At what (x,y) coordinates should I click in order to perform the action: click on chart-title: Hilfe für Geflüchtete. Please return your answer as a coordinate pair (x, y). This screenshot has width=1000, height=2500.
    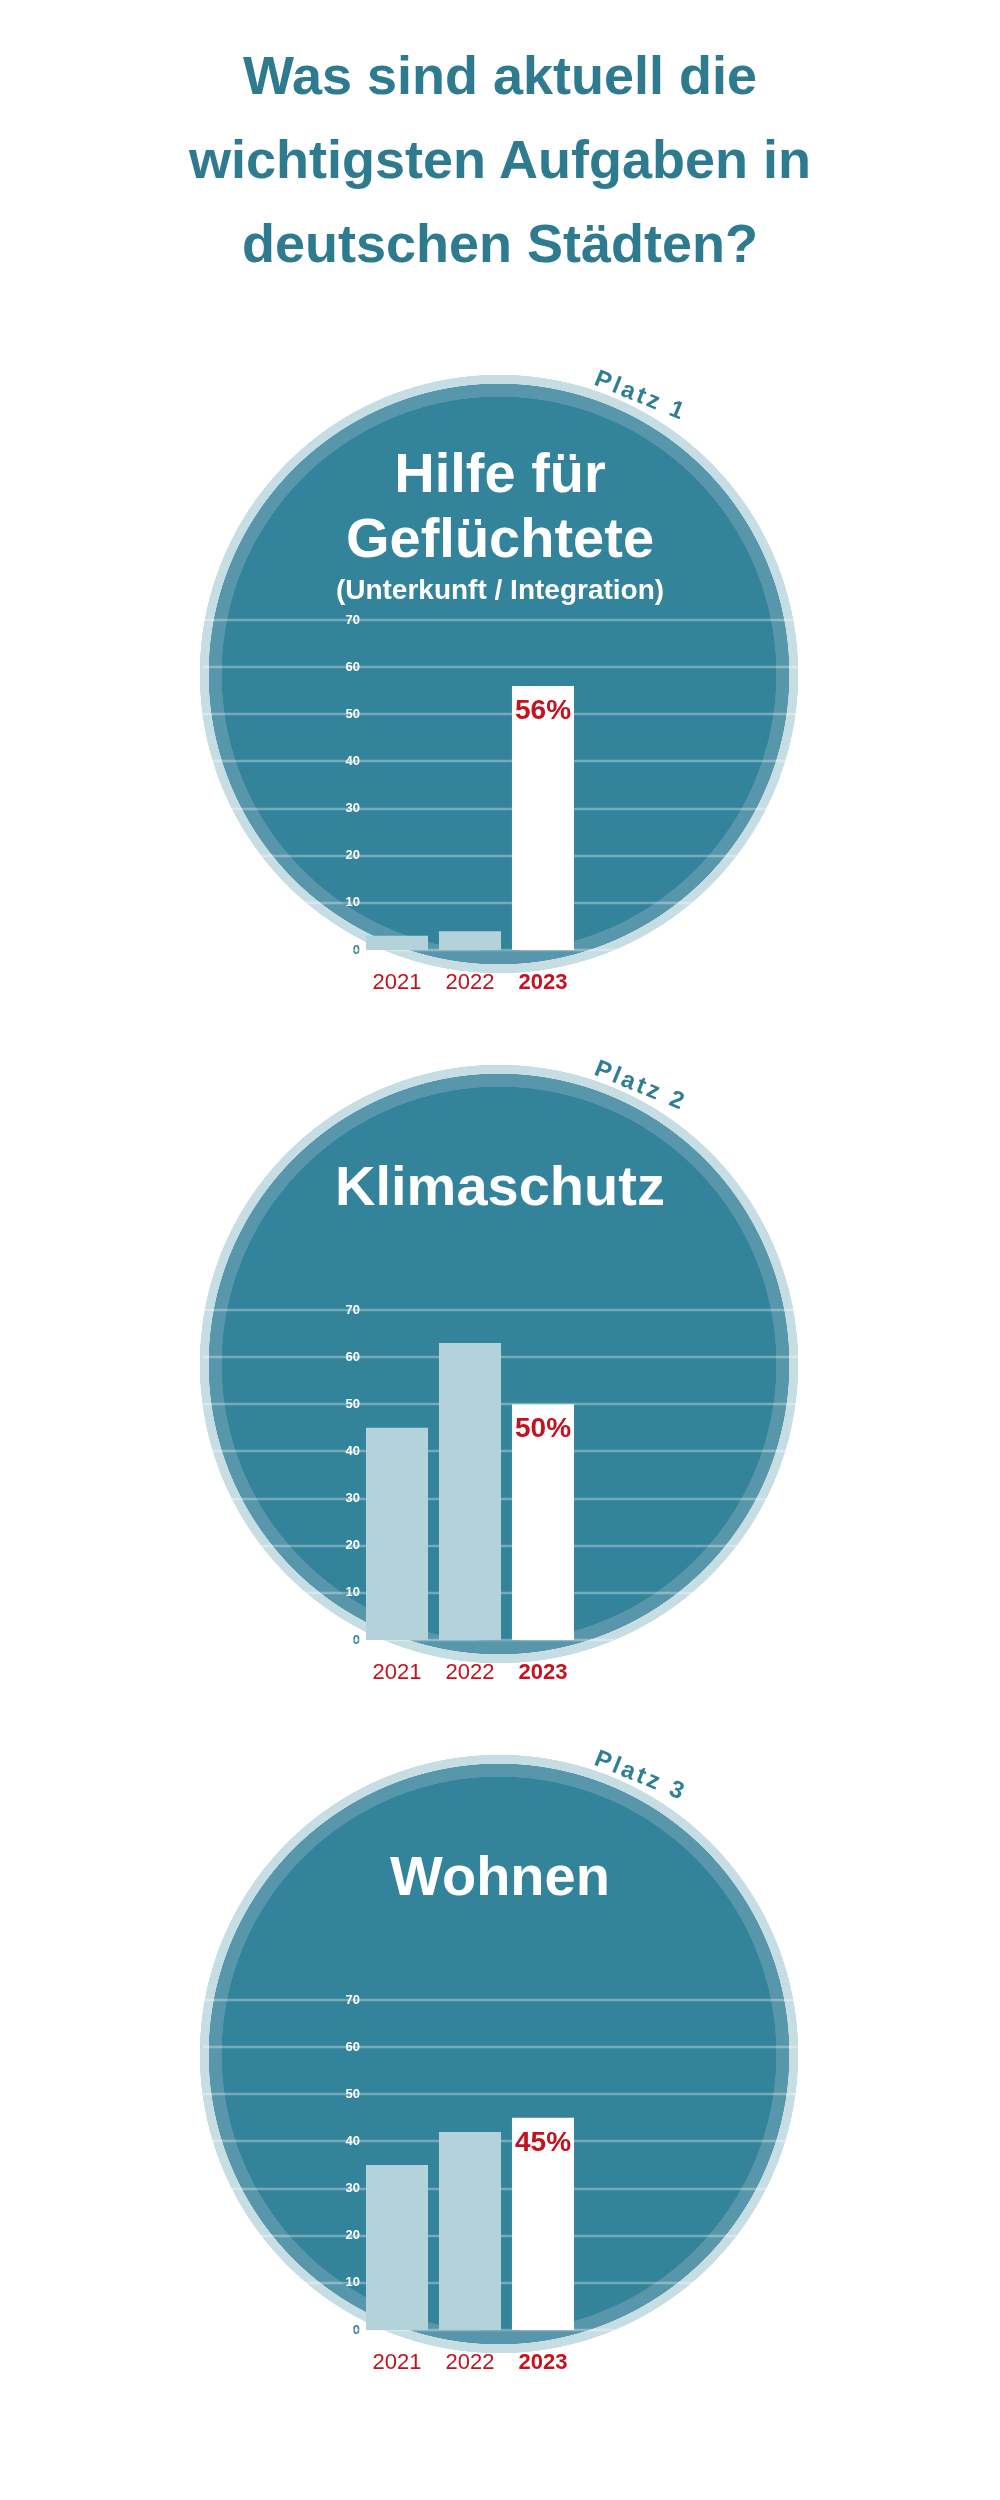
    Looking at the image, I should click on (500, 505).